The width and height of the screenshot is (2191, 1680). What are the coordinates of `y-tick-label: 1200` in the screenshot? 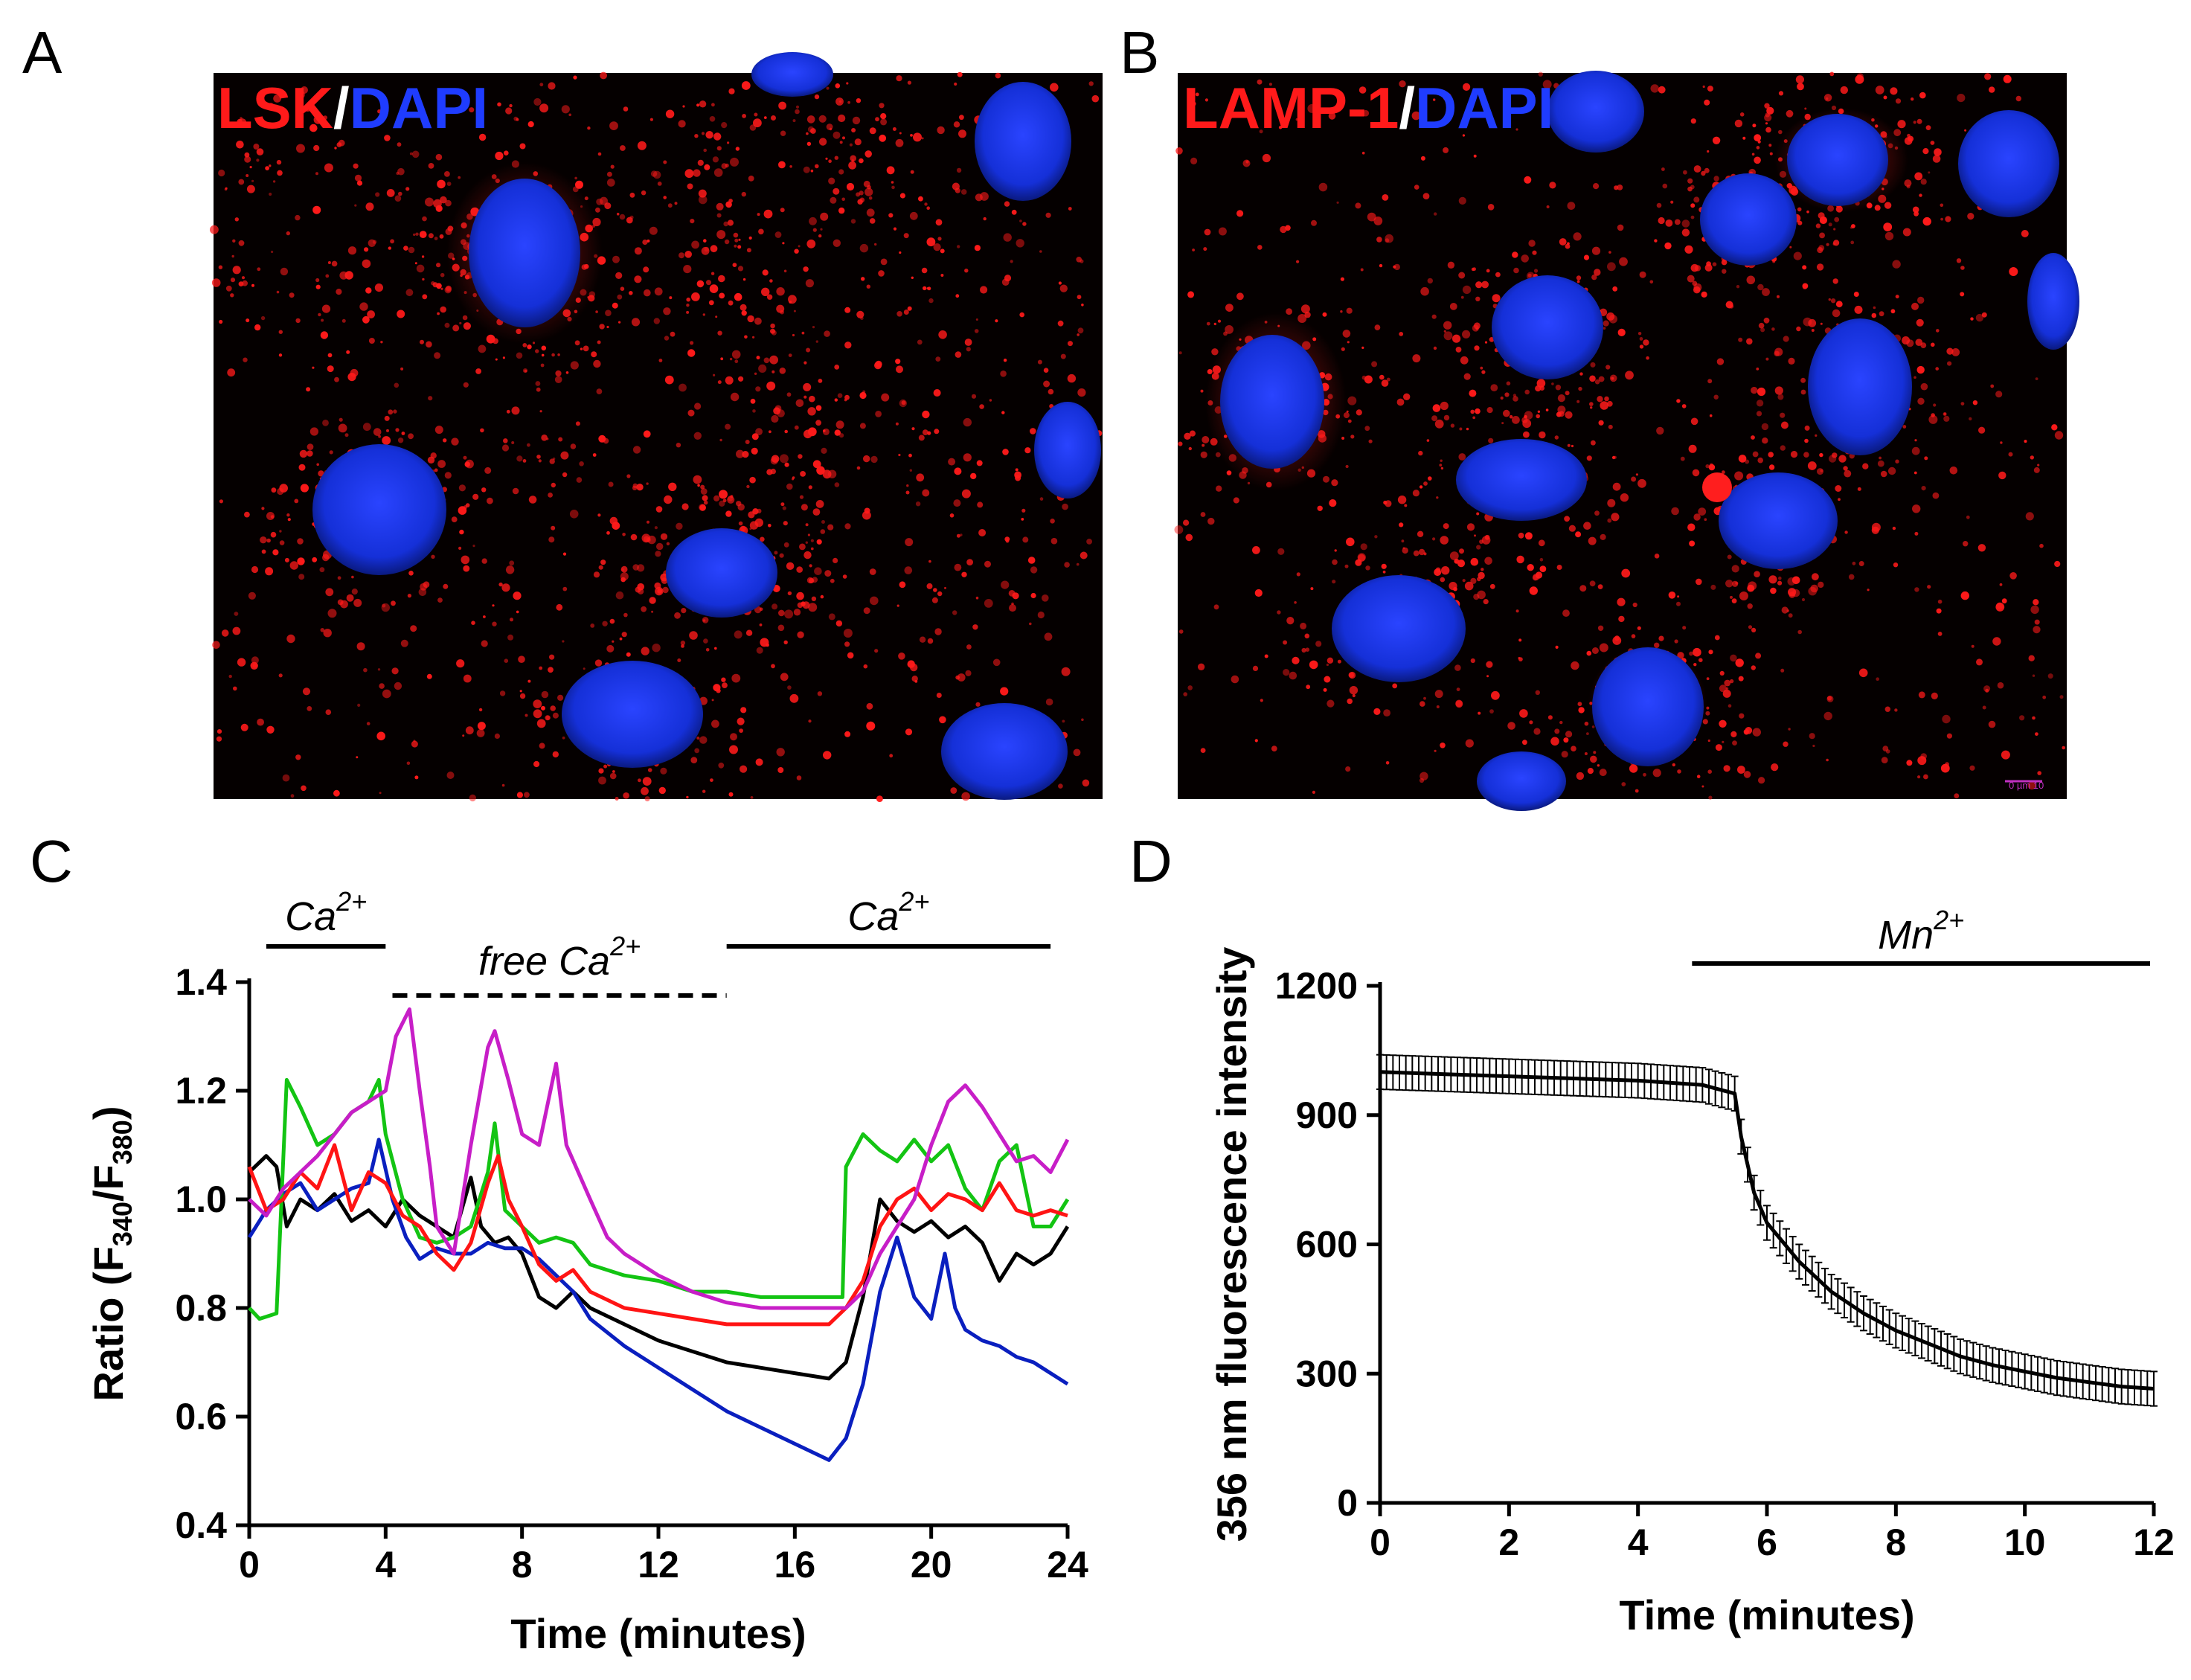 It's located at (1316, 986).